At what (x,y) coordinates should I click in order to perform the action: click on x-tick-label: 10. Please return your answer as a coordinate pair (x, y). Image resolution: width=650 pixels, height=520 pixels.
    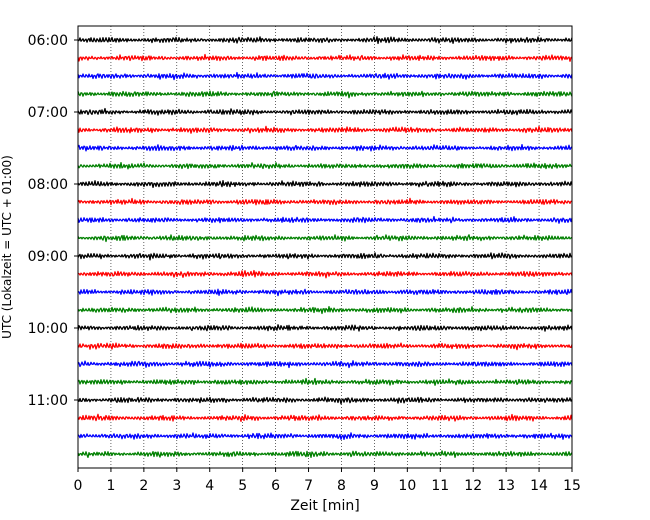
    Looking at the image, I should click on (407, 486).